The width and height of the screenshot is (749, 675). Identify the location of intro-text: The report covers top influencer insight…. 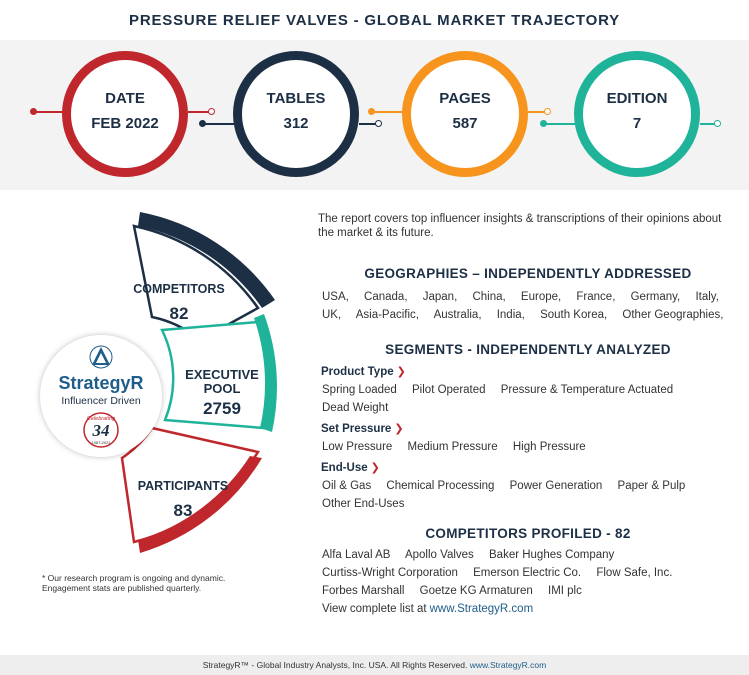
(520, 226).